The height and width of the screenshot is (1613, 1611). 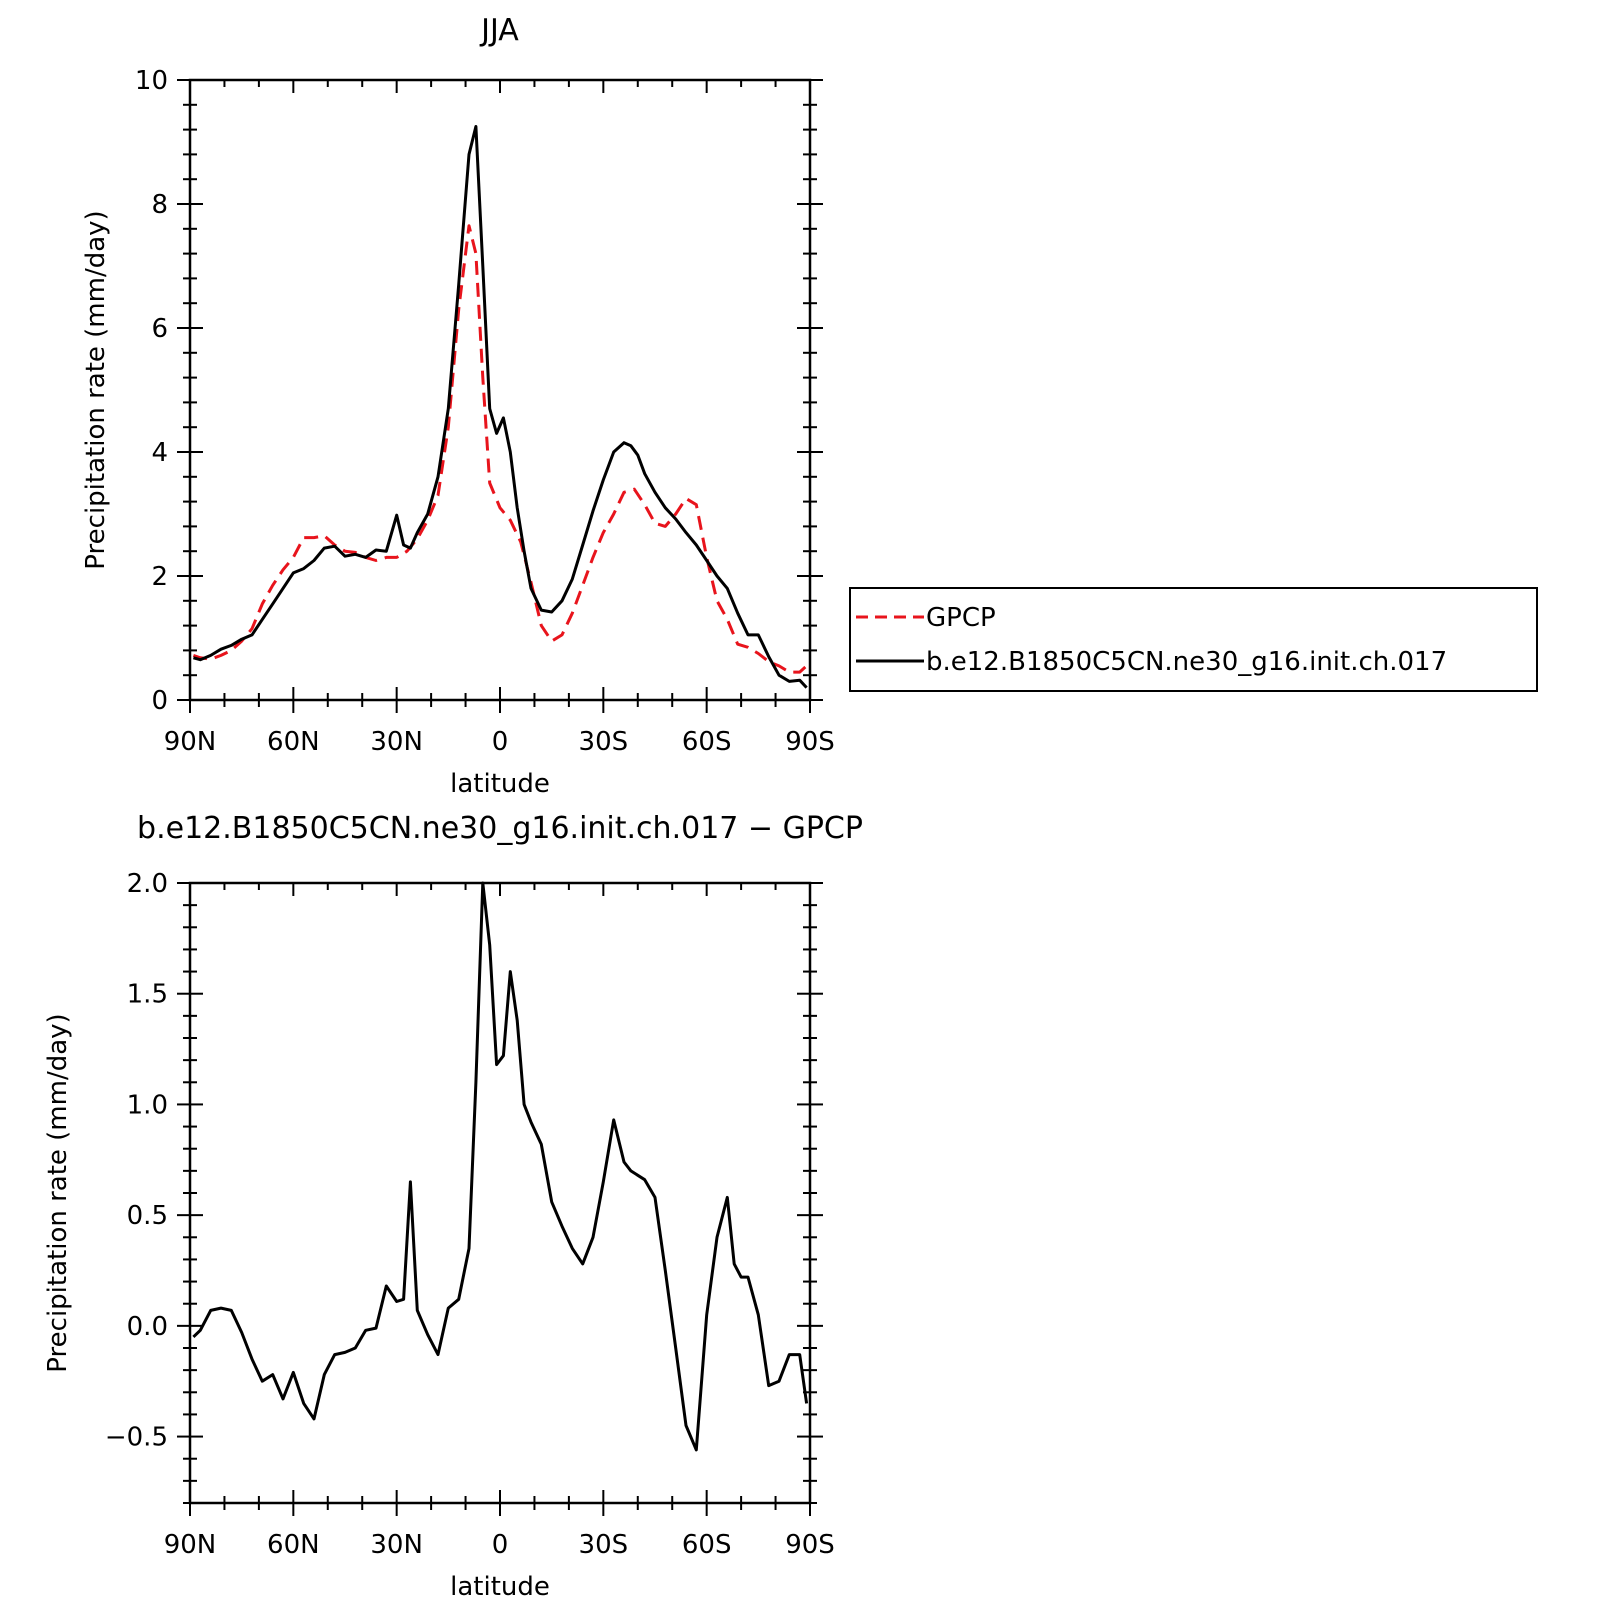 What do you see at coordinates (1186, 662) in the screenshot?
I see `legend-label-model: b.e12.B1850C5CN.ne30_g16.init.ch.017` at bounding box center [1186, 662].